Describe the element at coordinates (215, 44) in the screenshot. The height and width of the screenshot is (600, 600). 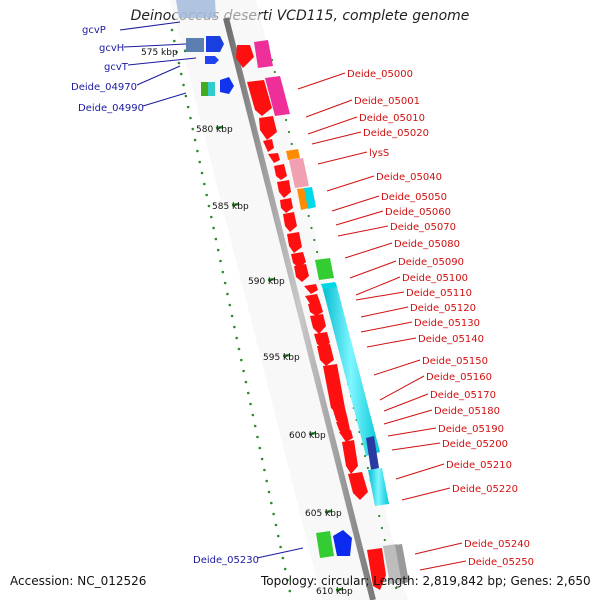
I see `gcvH-arrow` at that location.